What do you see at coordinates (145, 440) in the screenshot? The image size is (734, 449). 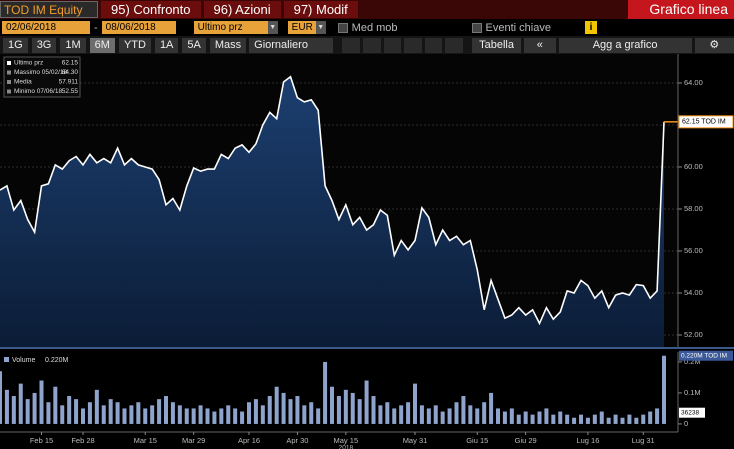 I see `x-tick-label: Mar 15` at bounding box center [145, 440].